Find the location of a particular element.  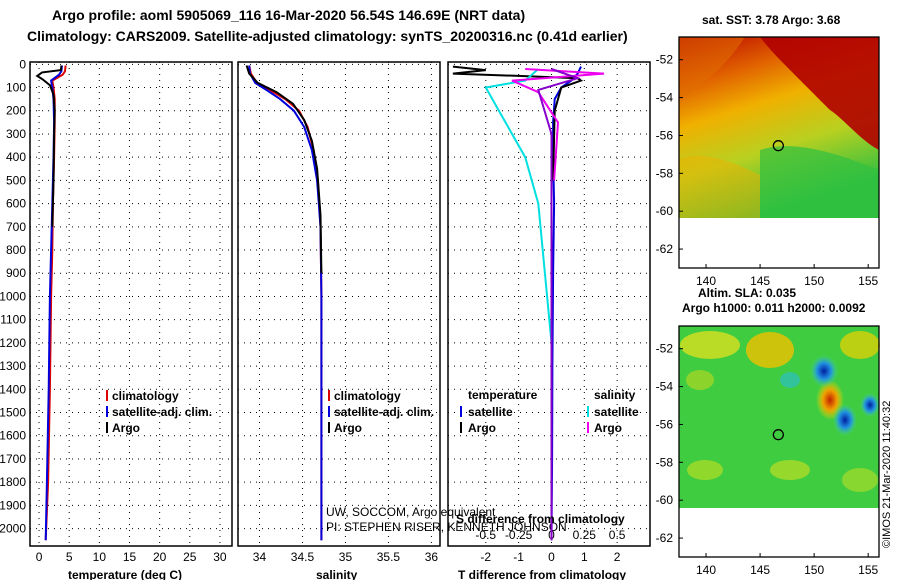

legend-s-satellite: satellite is located at coordinates (616, 412).